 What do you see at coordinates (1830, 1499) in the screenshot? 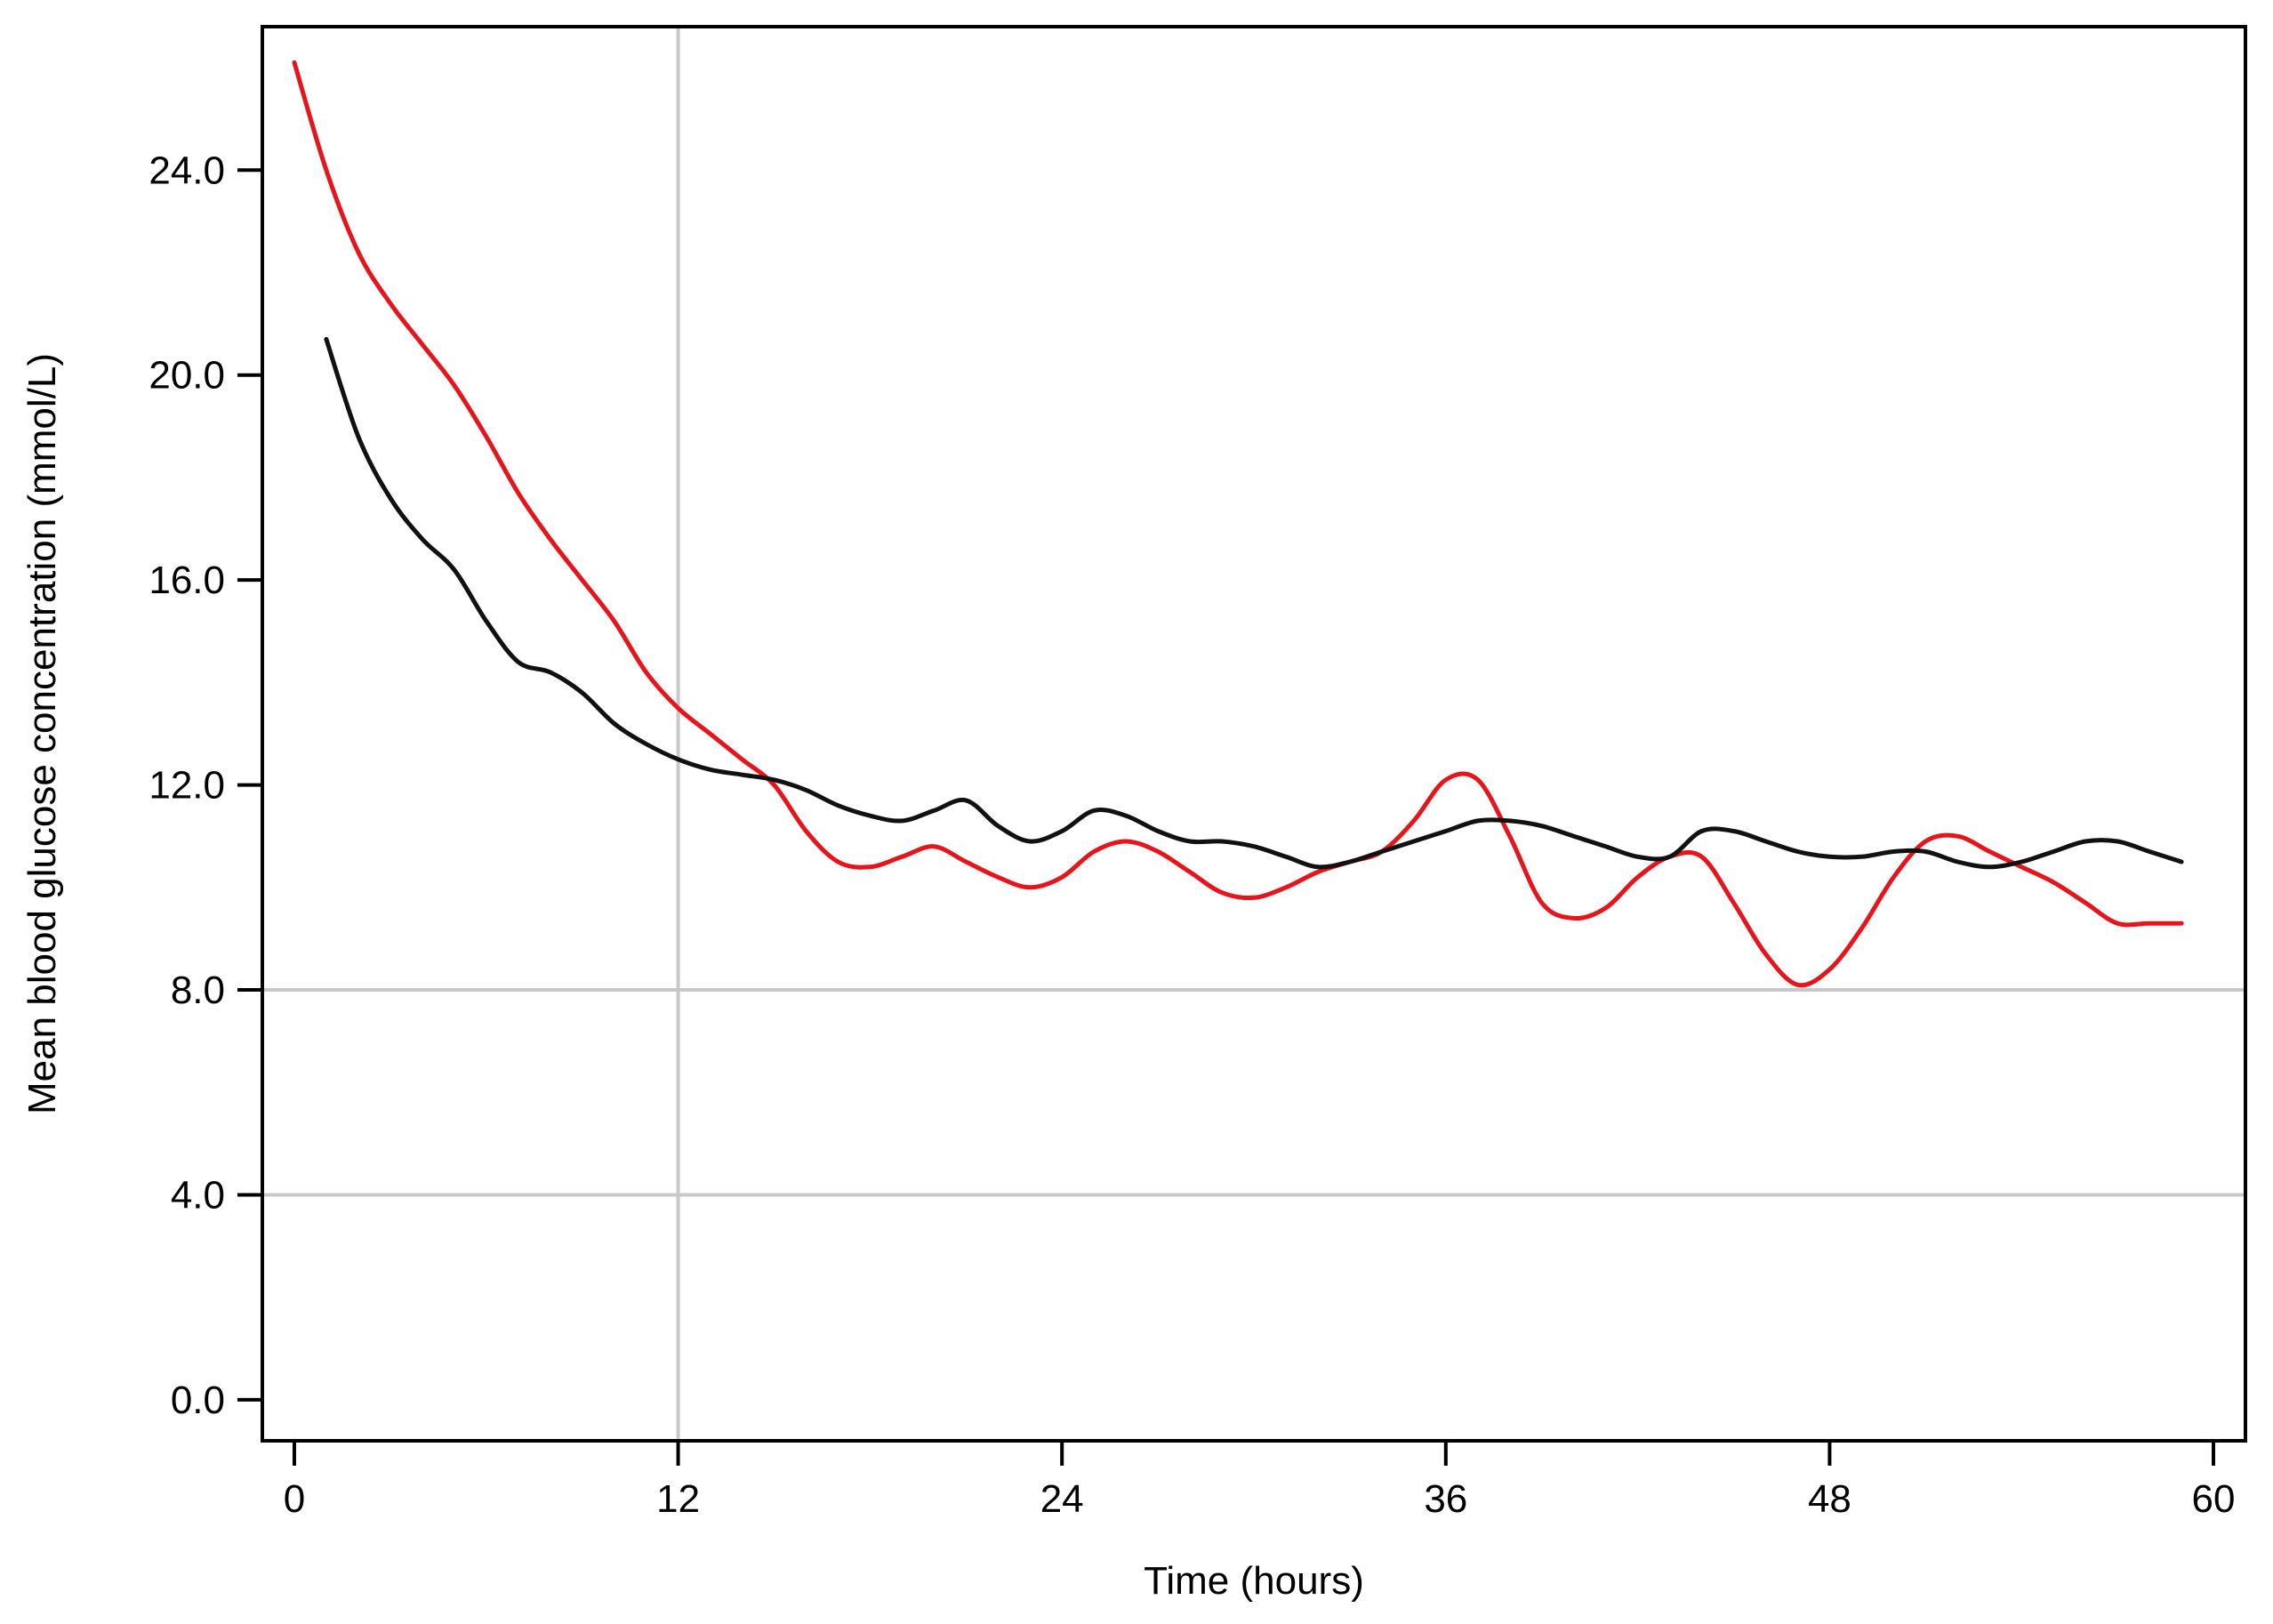
I see `x-tick-label: 48` at bounding box center [1830, 1499].